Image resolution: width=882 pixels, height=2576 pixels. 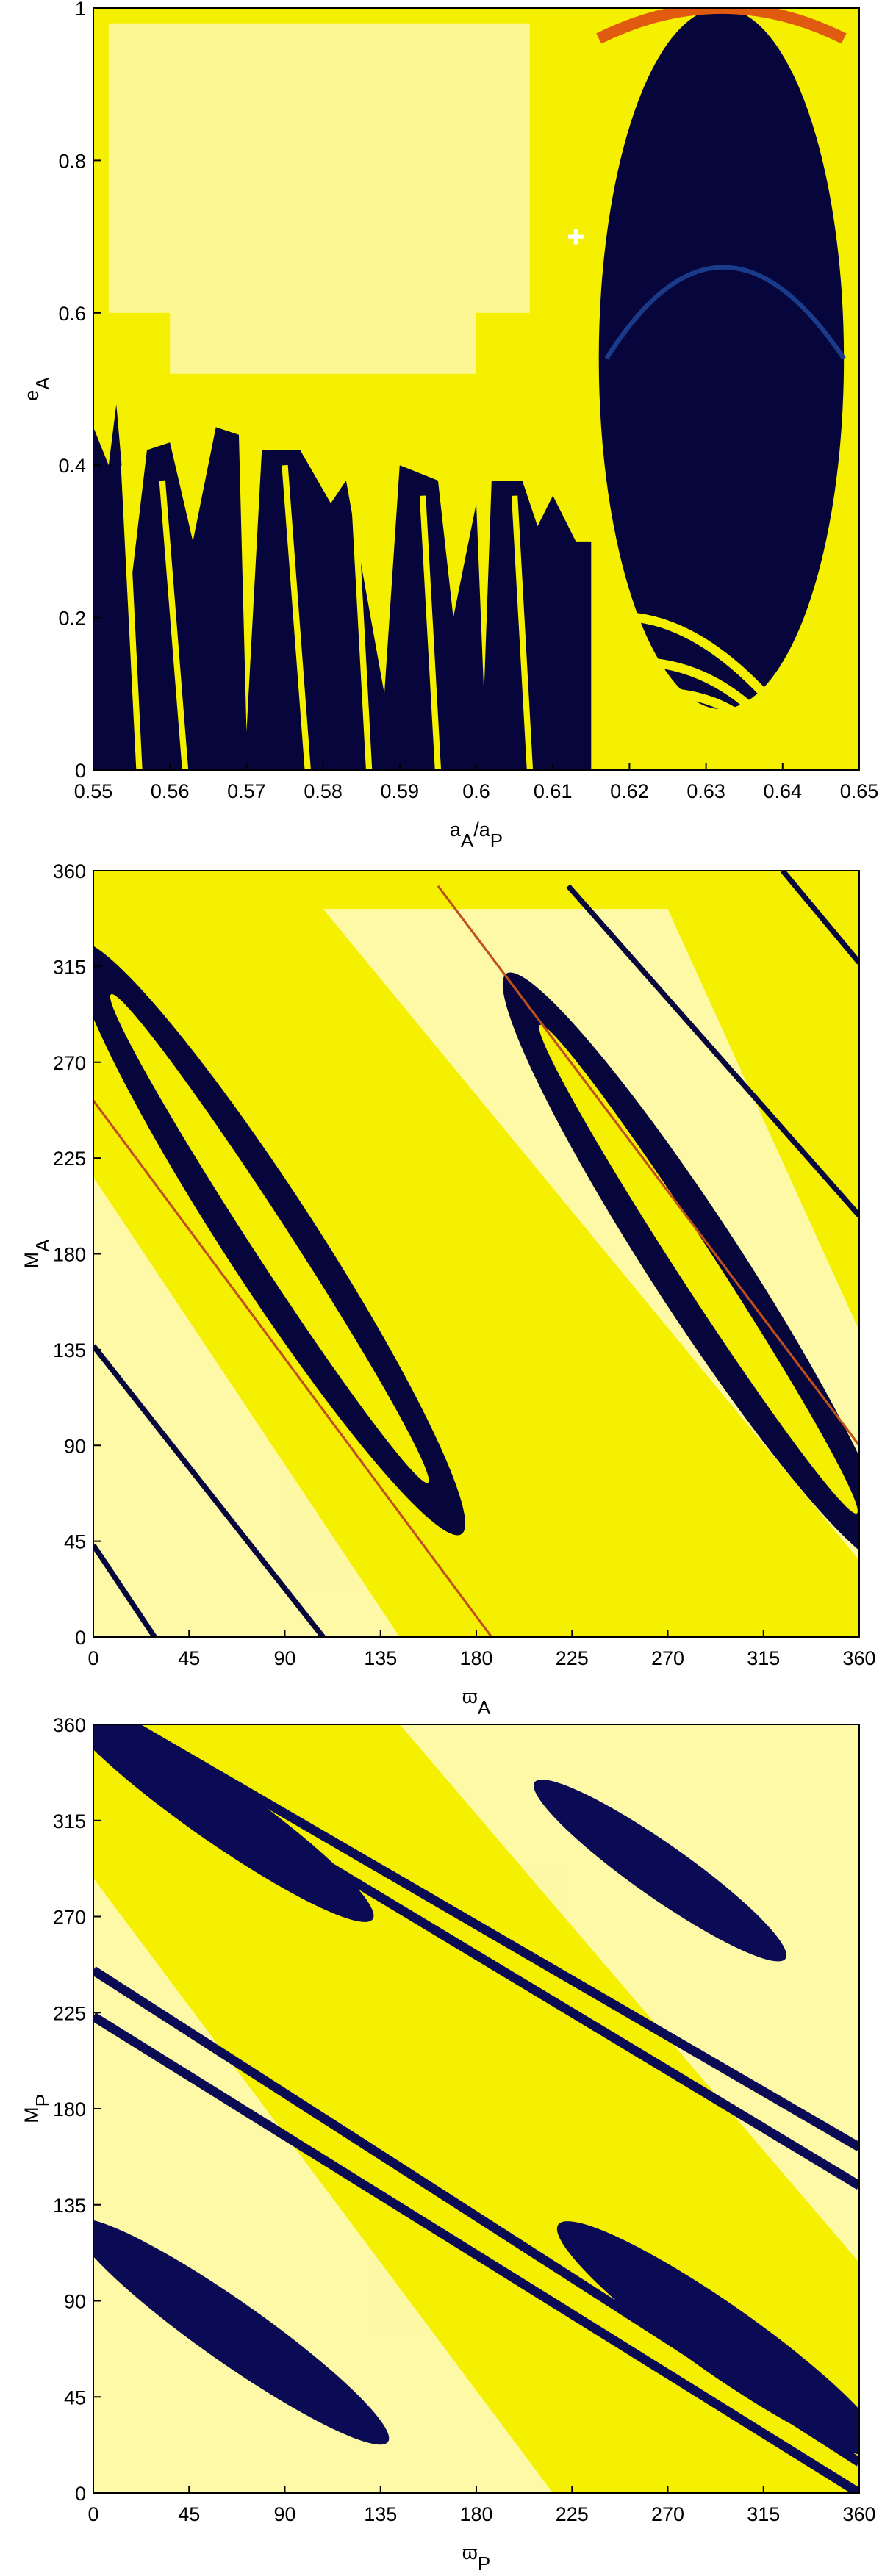 What do you see at coordinates (629, 791) in the screenshot?
I see `x-tick-label: 0.62` at bounding box center [629, 791].